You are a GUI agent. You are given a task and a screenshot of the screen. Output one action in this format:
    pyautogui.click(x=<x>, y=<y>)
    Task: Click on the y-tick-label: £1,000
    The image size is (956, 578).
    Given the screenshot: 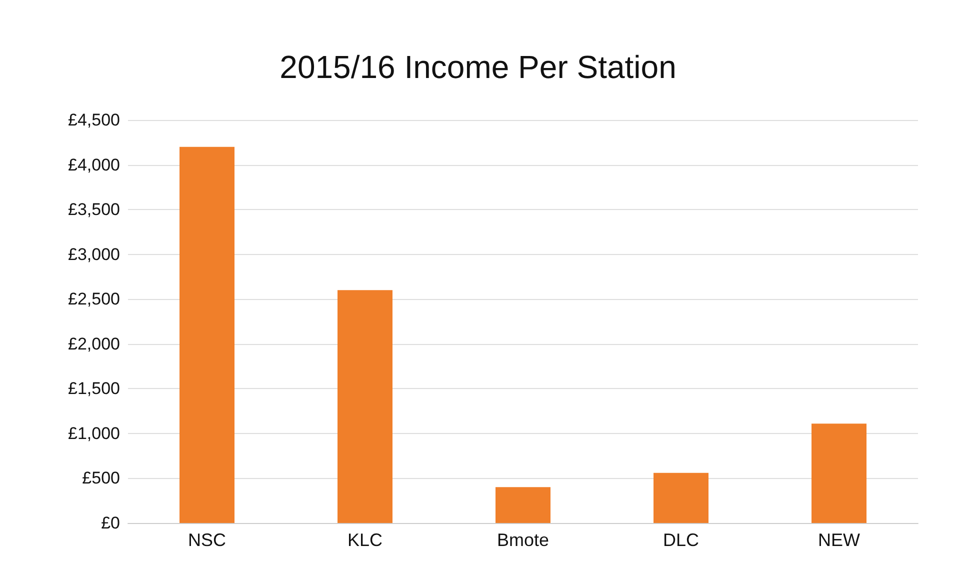 What is the action you would take?
    pyautogui.click(x=94, y=433)
    